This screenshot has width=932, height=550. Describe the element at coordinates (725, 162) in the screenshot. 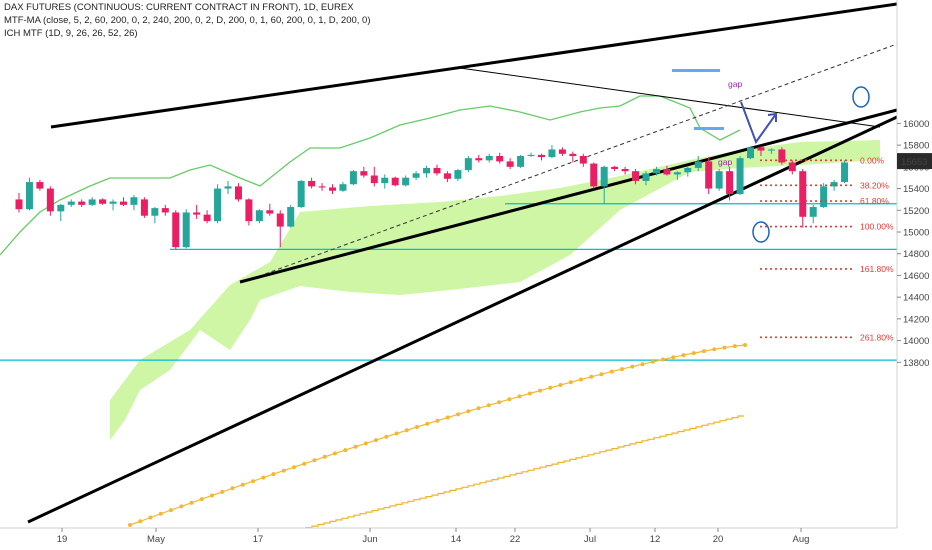

I see `gap-label-lower: gap` at that location.